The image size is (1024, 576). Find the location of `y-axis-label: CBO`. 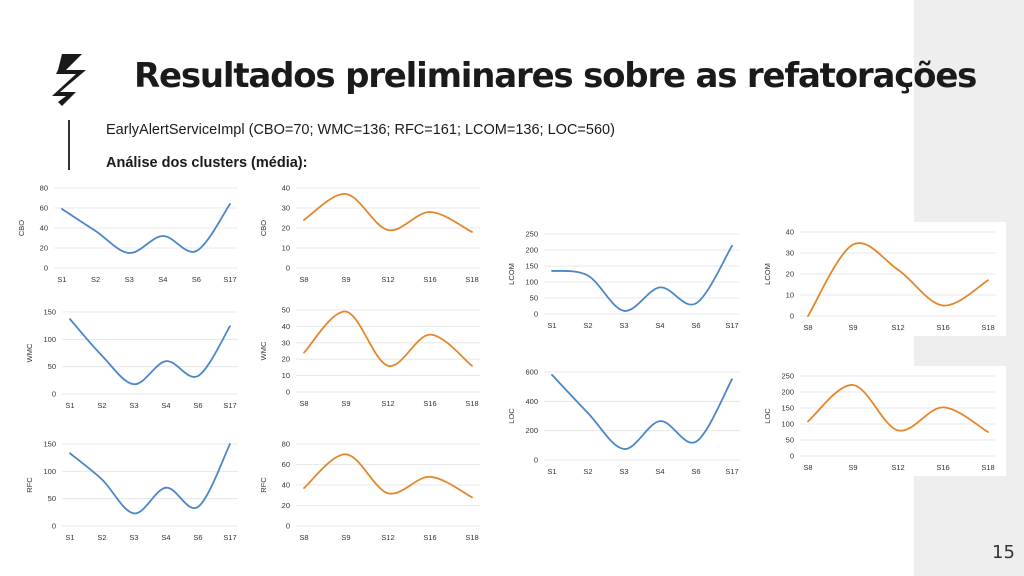

y-axis-label: CBO is located at coordinates (263, 228).